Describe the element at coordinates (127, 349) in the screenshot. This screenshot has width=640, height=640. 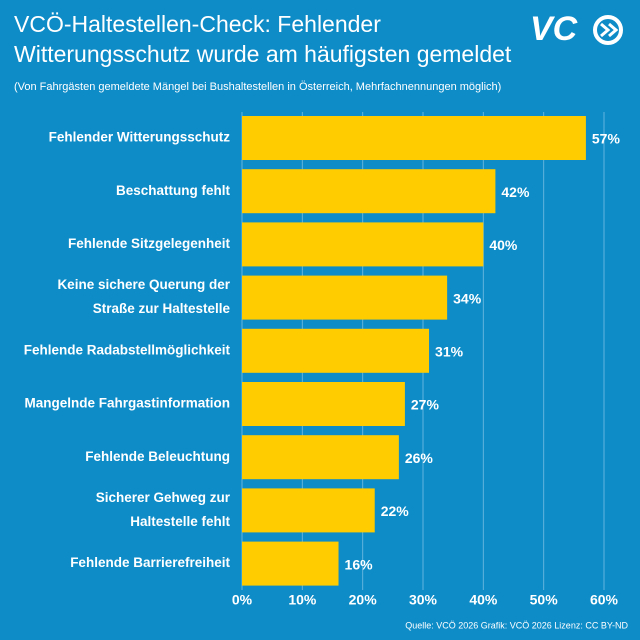
I see `y-tick-label: Fehlende Radabstellmöglichkeit` at that location.